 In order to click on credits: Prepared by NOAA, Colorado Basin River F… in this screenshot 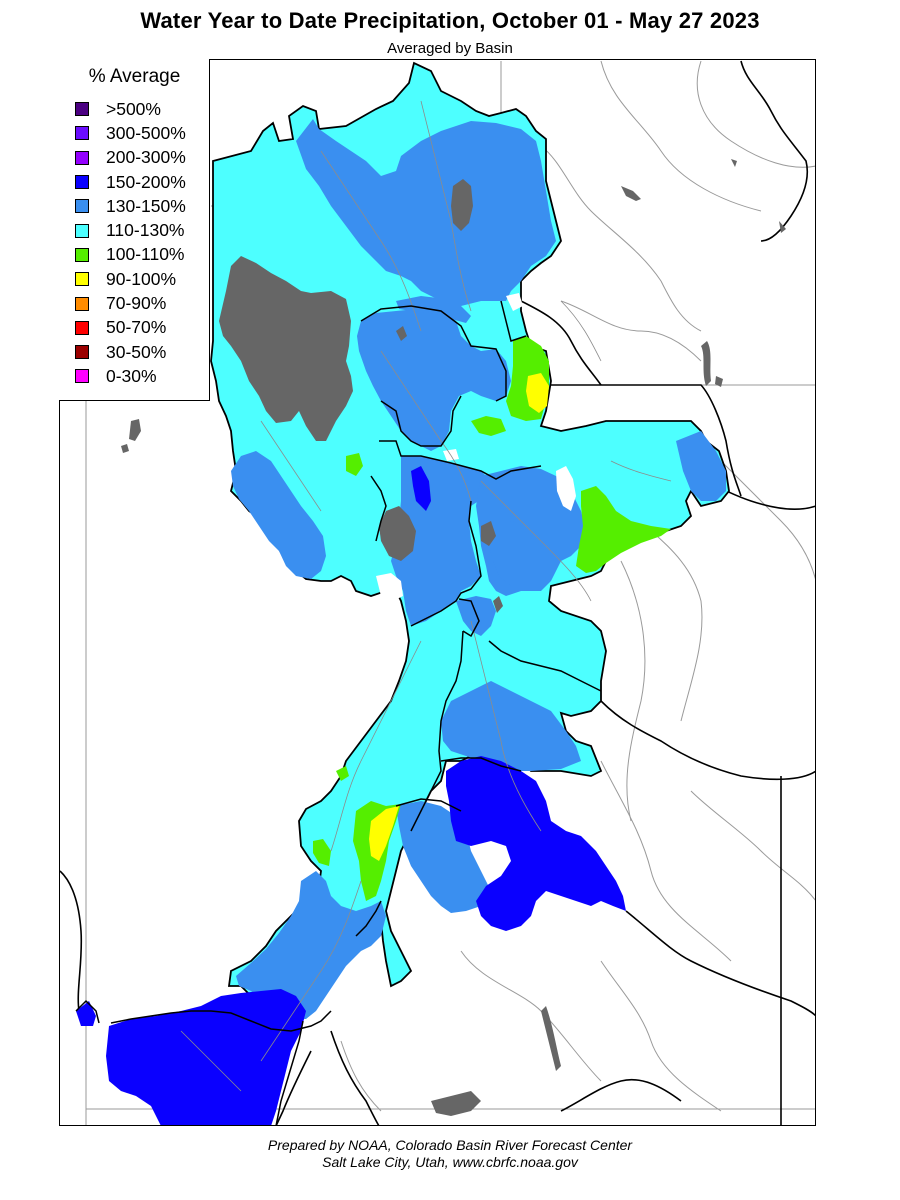, I will do `click(450, 1154)`.